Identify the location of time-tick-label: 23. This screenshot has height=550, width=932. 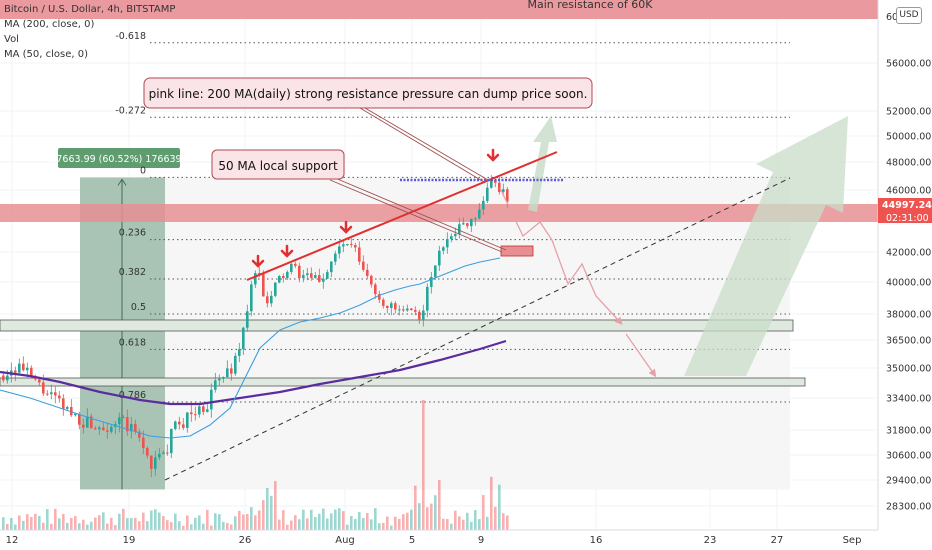
(710, 540).